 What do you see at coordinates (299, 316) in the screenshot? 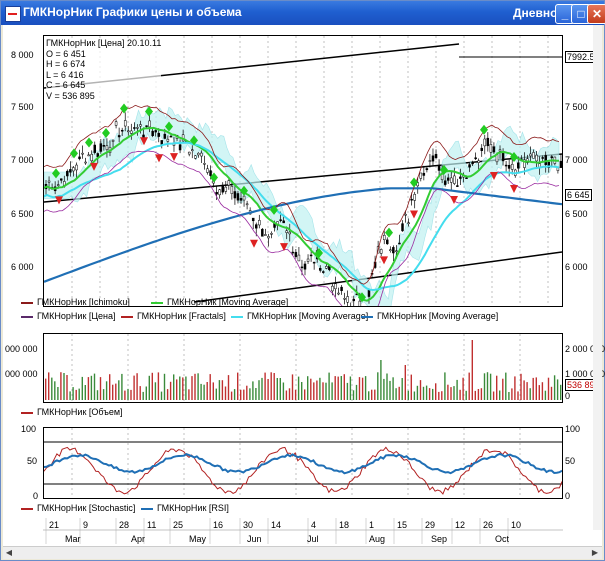
I see `legend-ma-cyan: ГМКНорНик [Moving Average]` at bounding box center [299, 316].